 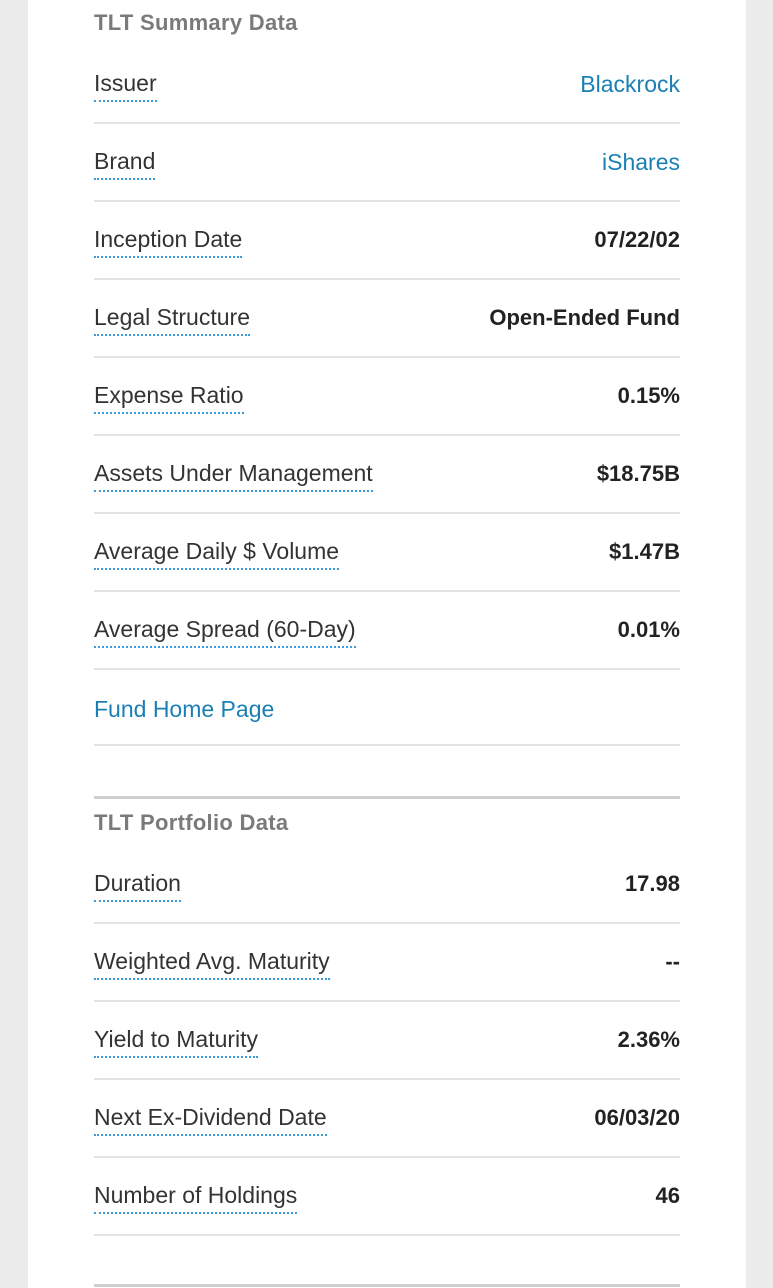 What do you see at coordinates (212, 964) in the screenshot?
I see `weighted-avg-maturity-label: Weighted Avg. Maturity` at bounding box center [212, 964].